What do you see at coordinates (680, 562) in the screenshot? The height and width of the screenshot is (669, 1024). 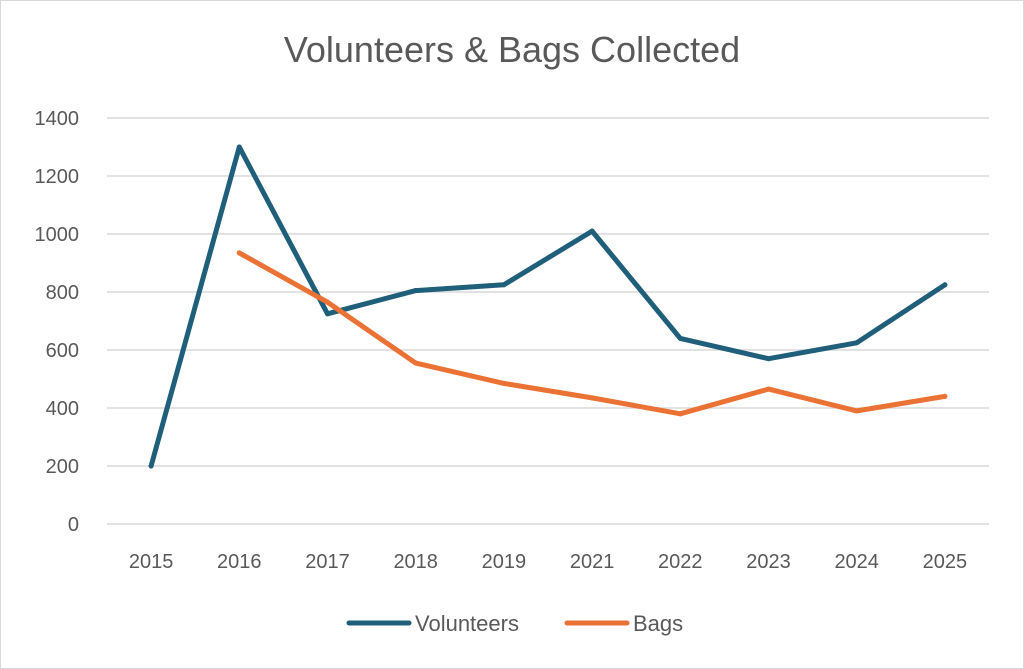 I see `x-tick-label: 2022` at bounding box center [680, 562].